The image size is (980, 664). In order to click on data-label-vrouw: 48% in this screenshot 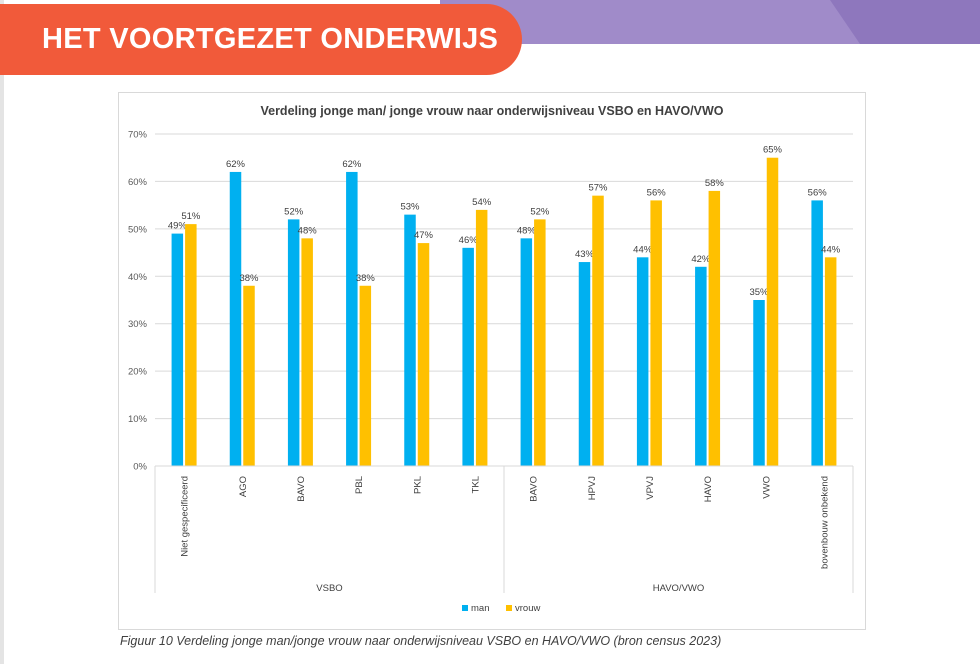, I will do `click(308, 230)`.